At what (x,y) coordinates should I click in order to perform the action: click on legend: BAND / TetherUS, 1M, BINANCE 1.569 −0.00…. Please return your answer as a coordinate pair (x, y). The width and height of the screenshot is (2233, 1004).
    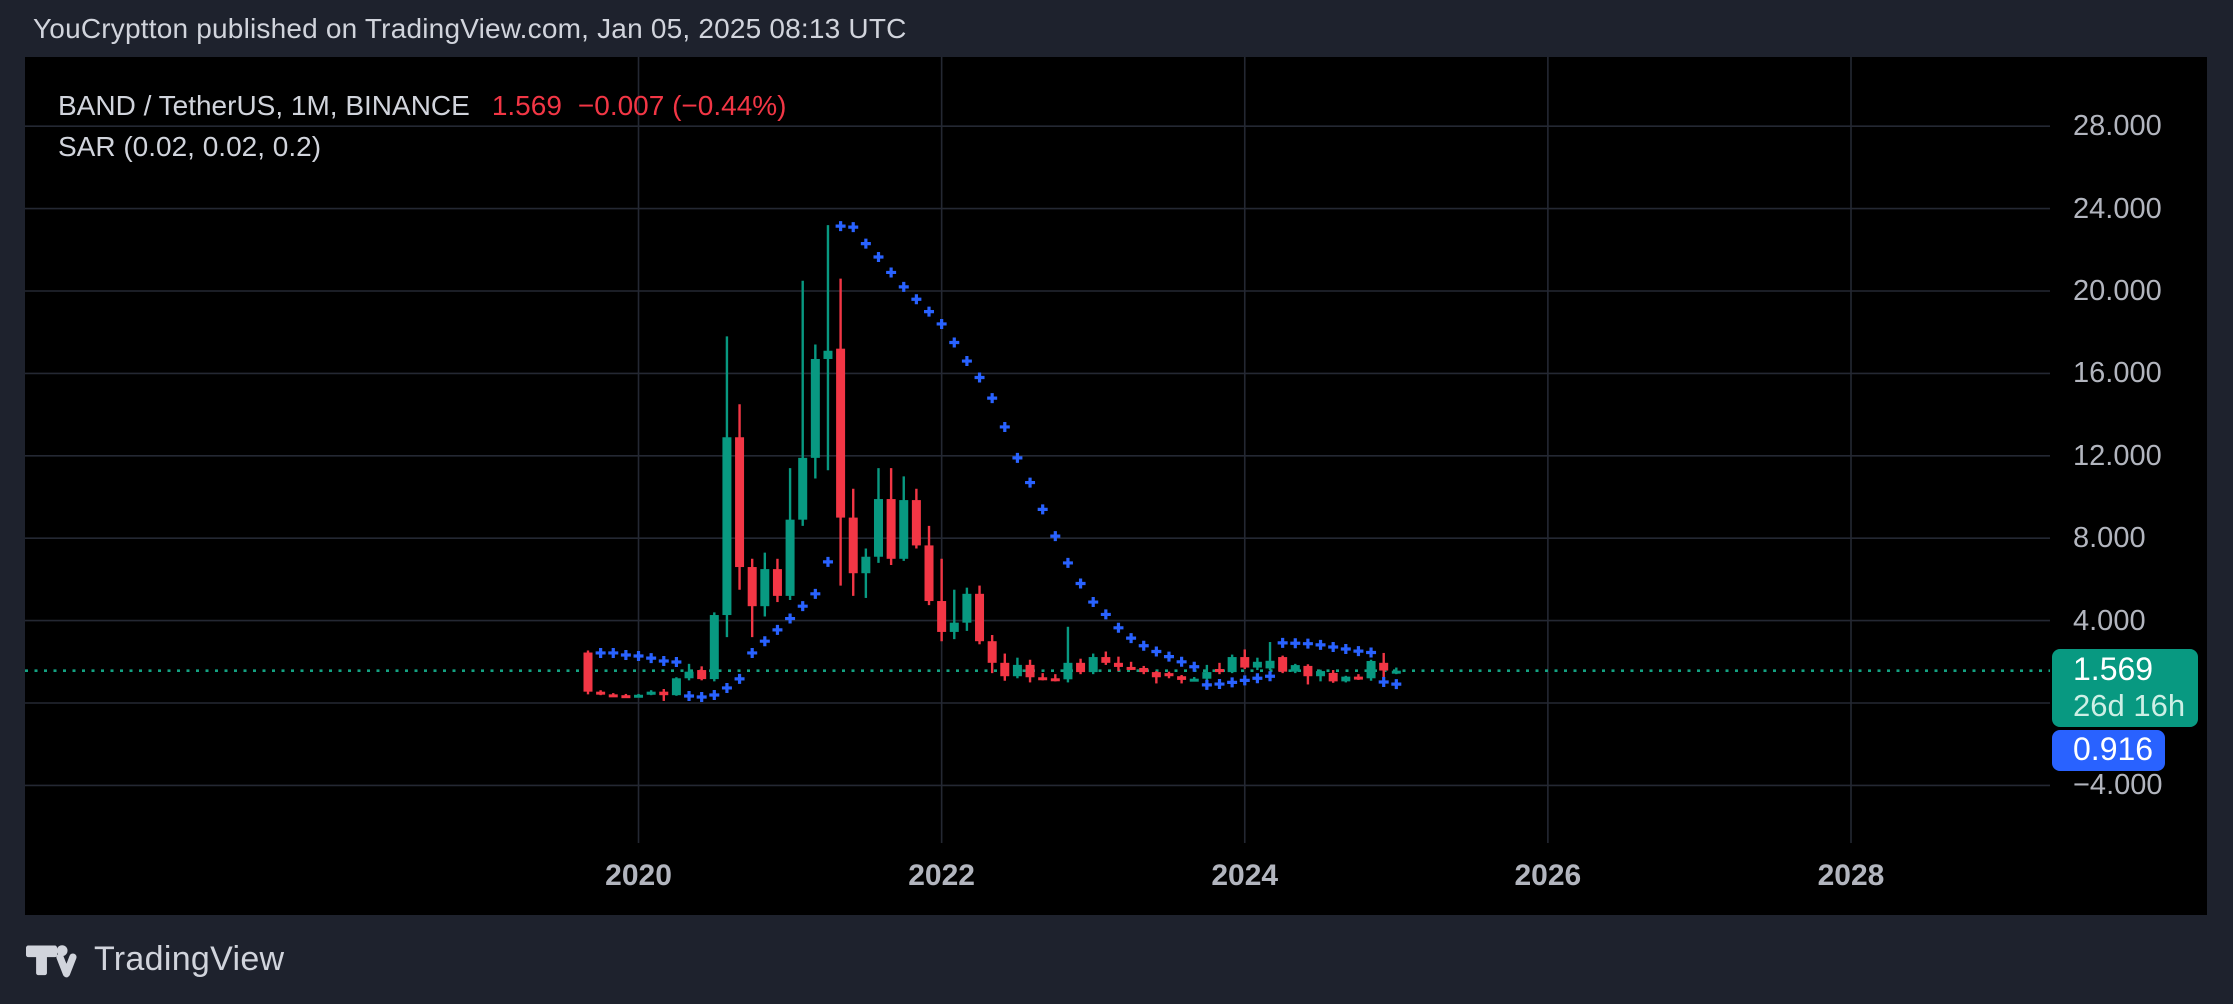
    Looking at the image, I should click on (430, 126).